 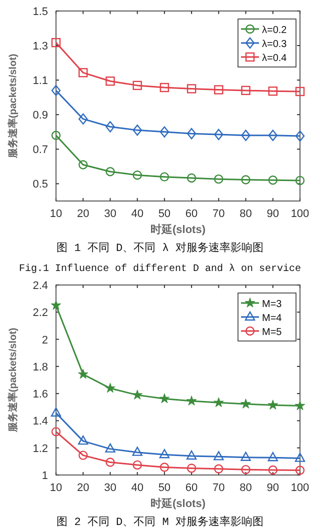 What do you see at coordinates (218, 488) in the screenshot?
I see `x-tick-label: 70` at bounding box center [218, 488].